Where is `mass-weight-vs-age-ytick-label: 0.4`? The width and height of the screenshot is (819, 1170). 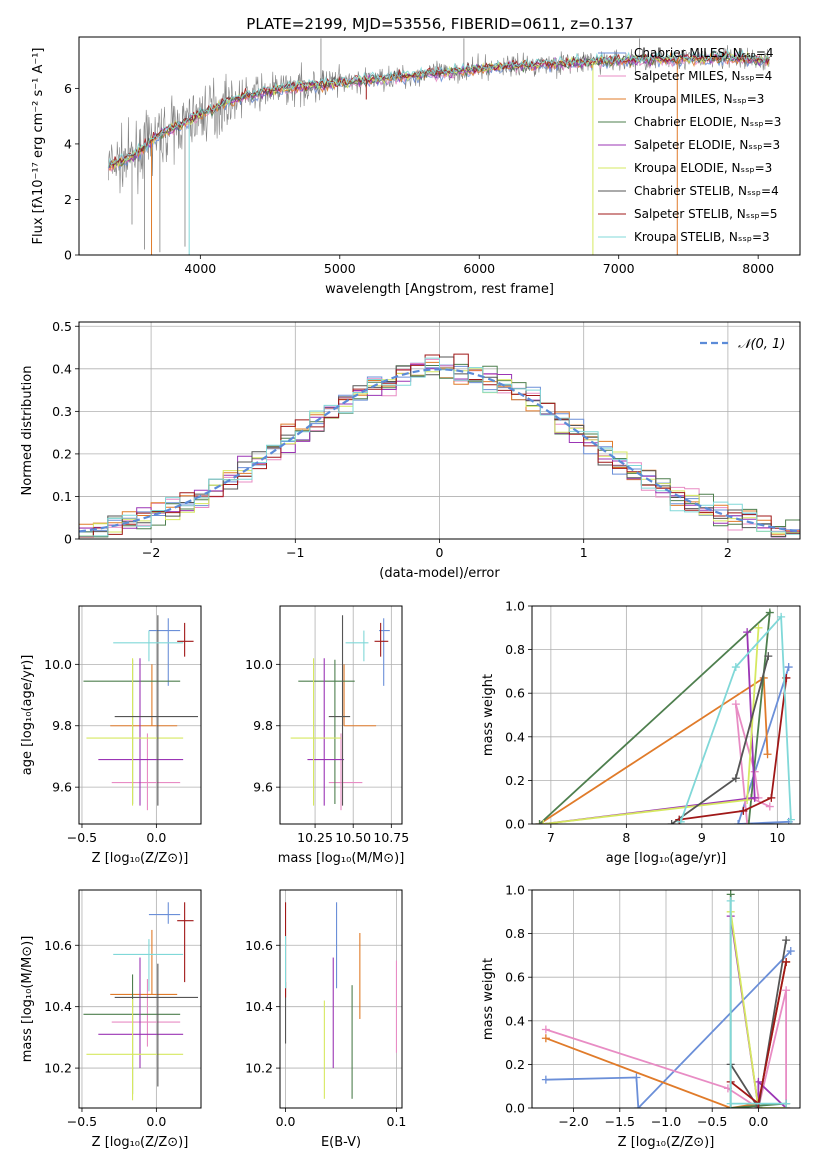
mass-weight-vs-age-ytick-label: 0.4 is located at coordinates (515, 736).